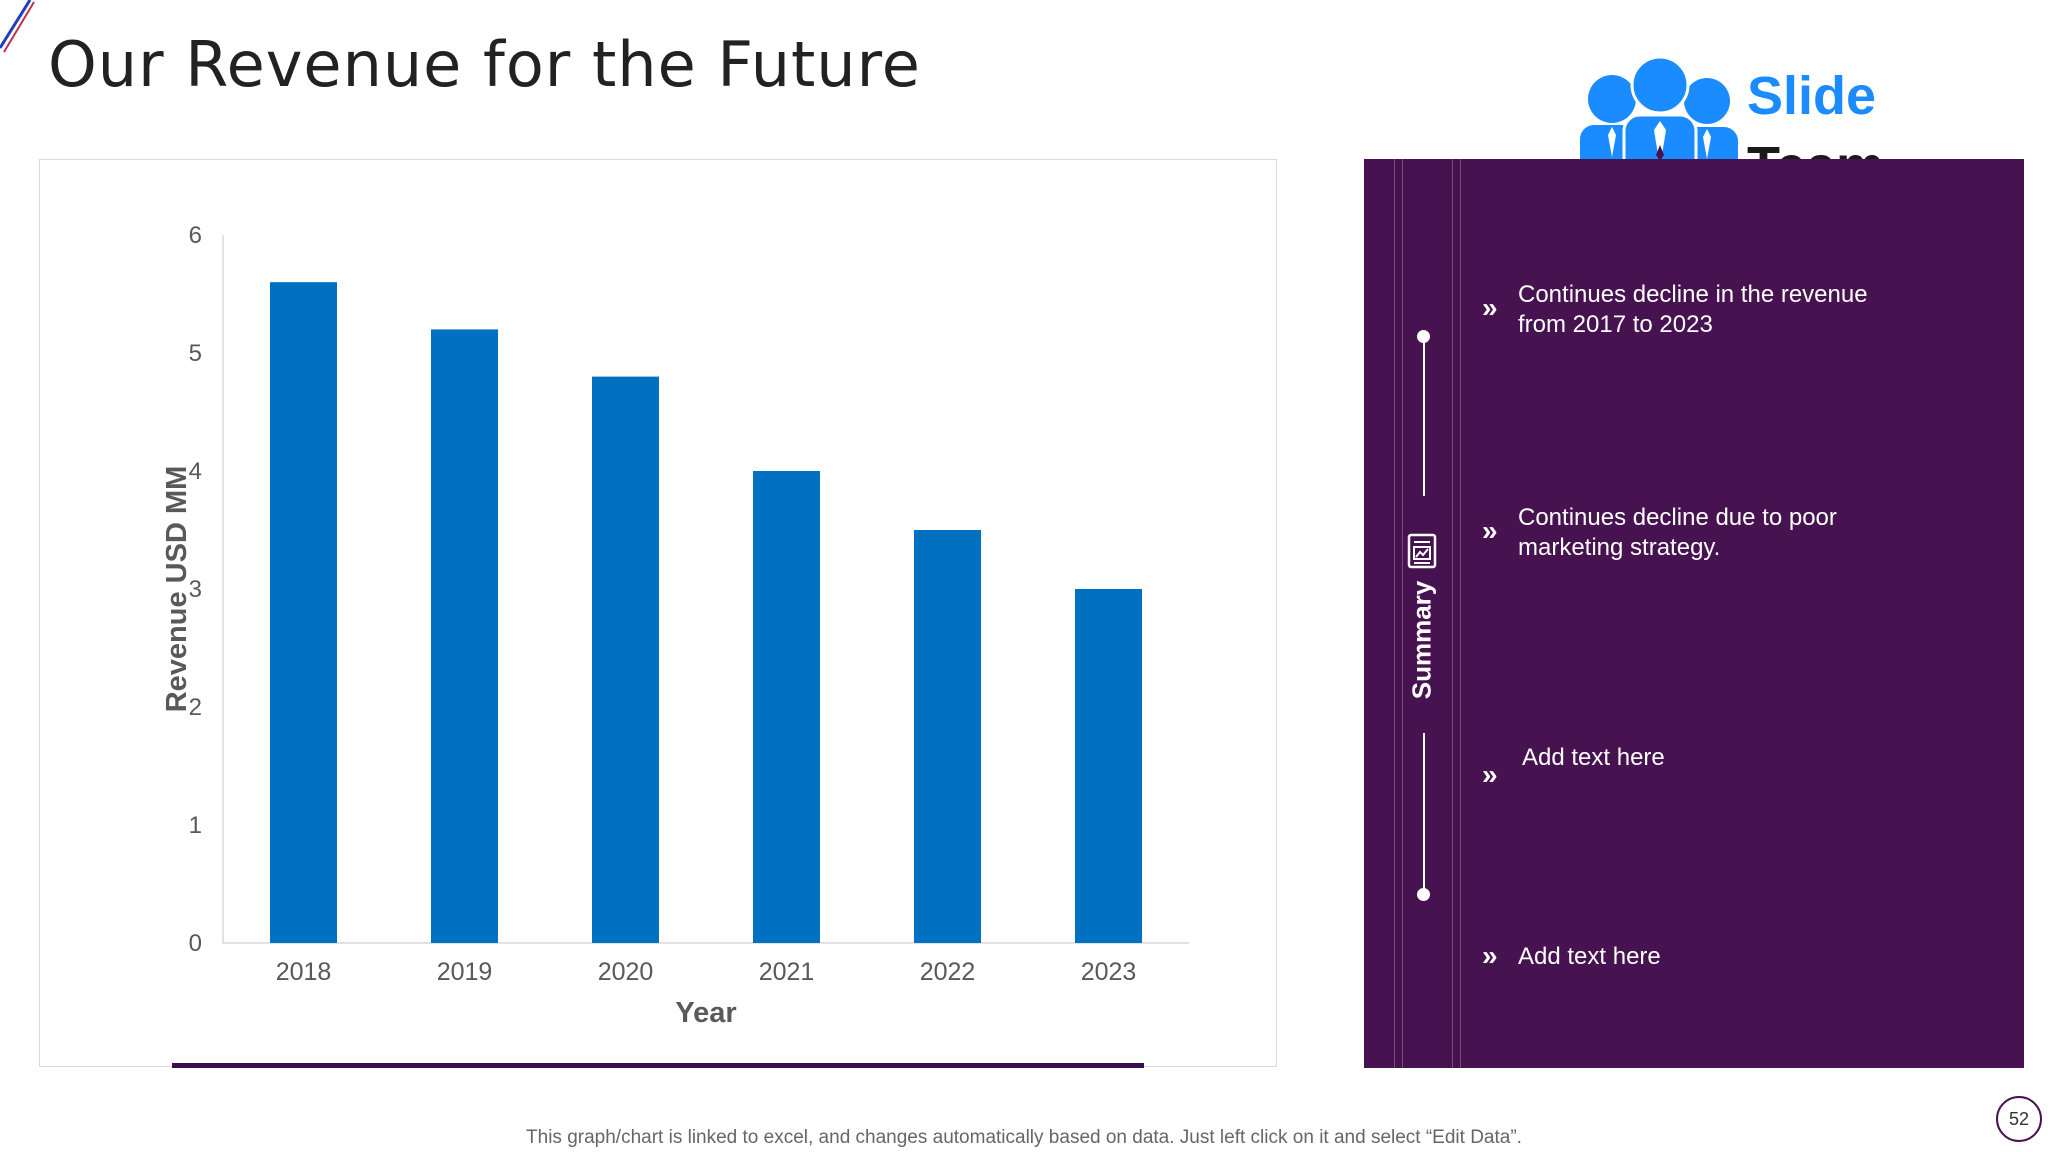 The image size is (2048, 1152). Describe the element at coordinates (1424, 813) in the screenshot. I see `timeline-line-bottom` at that location.